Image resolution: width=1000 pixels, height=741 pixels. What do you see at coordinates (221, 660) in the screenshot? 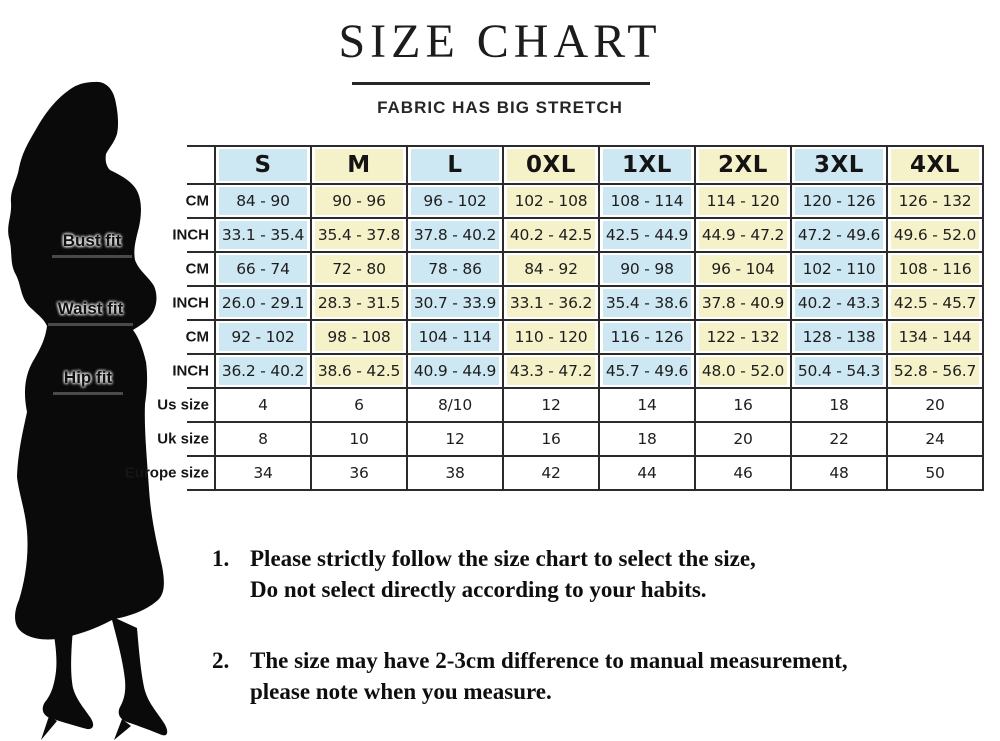
I see `note-number: 2.` at bounding box center [221, 660].